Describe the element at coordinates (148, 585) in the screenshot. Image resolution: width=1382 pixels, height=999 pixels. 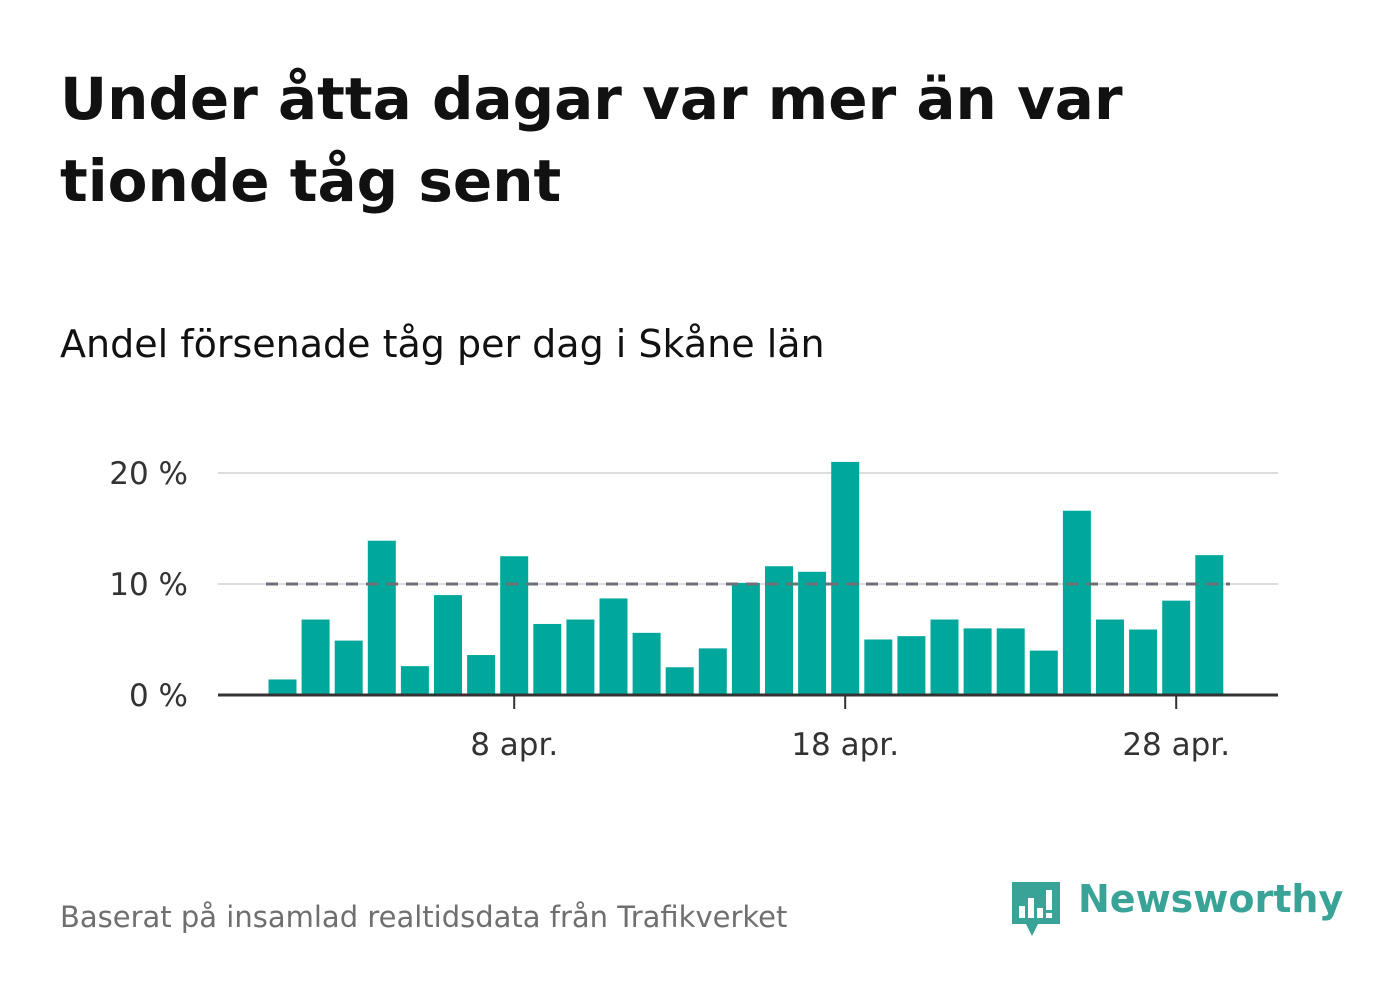
I see `y-tick-label: 10 %` at that location.